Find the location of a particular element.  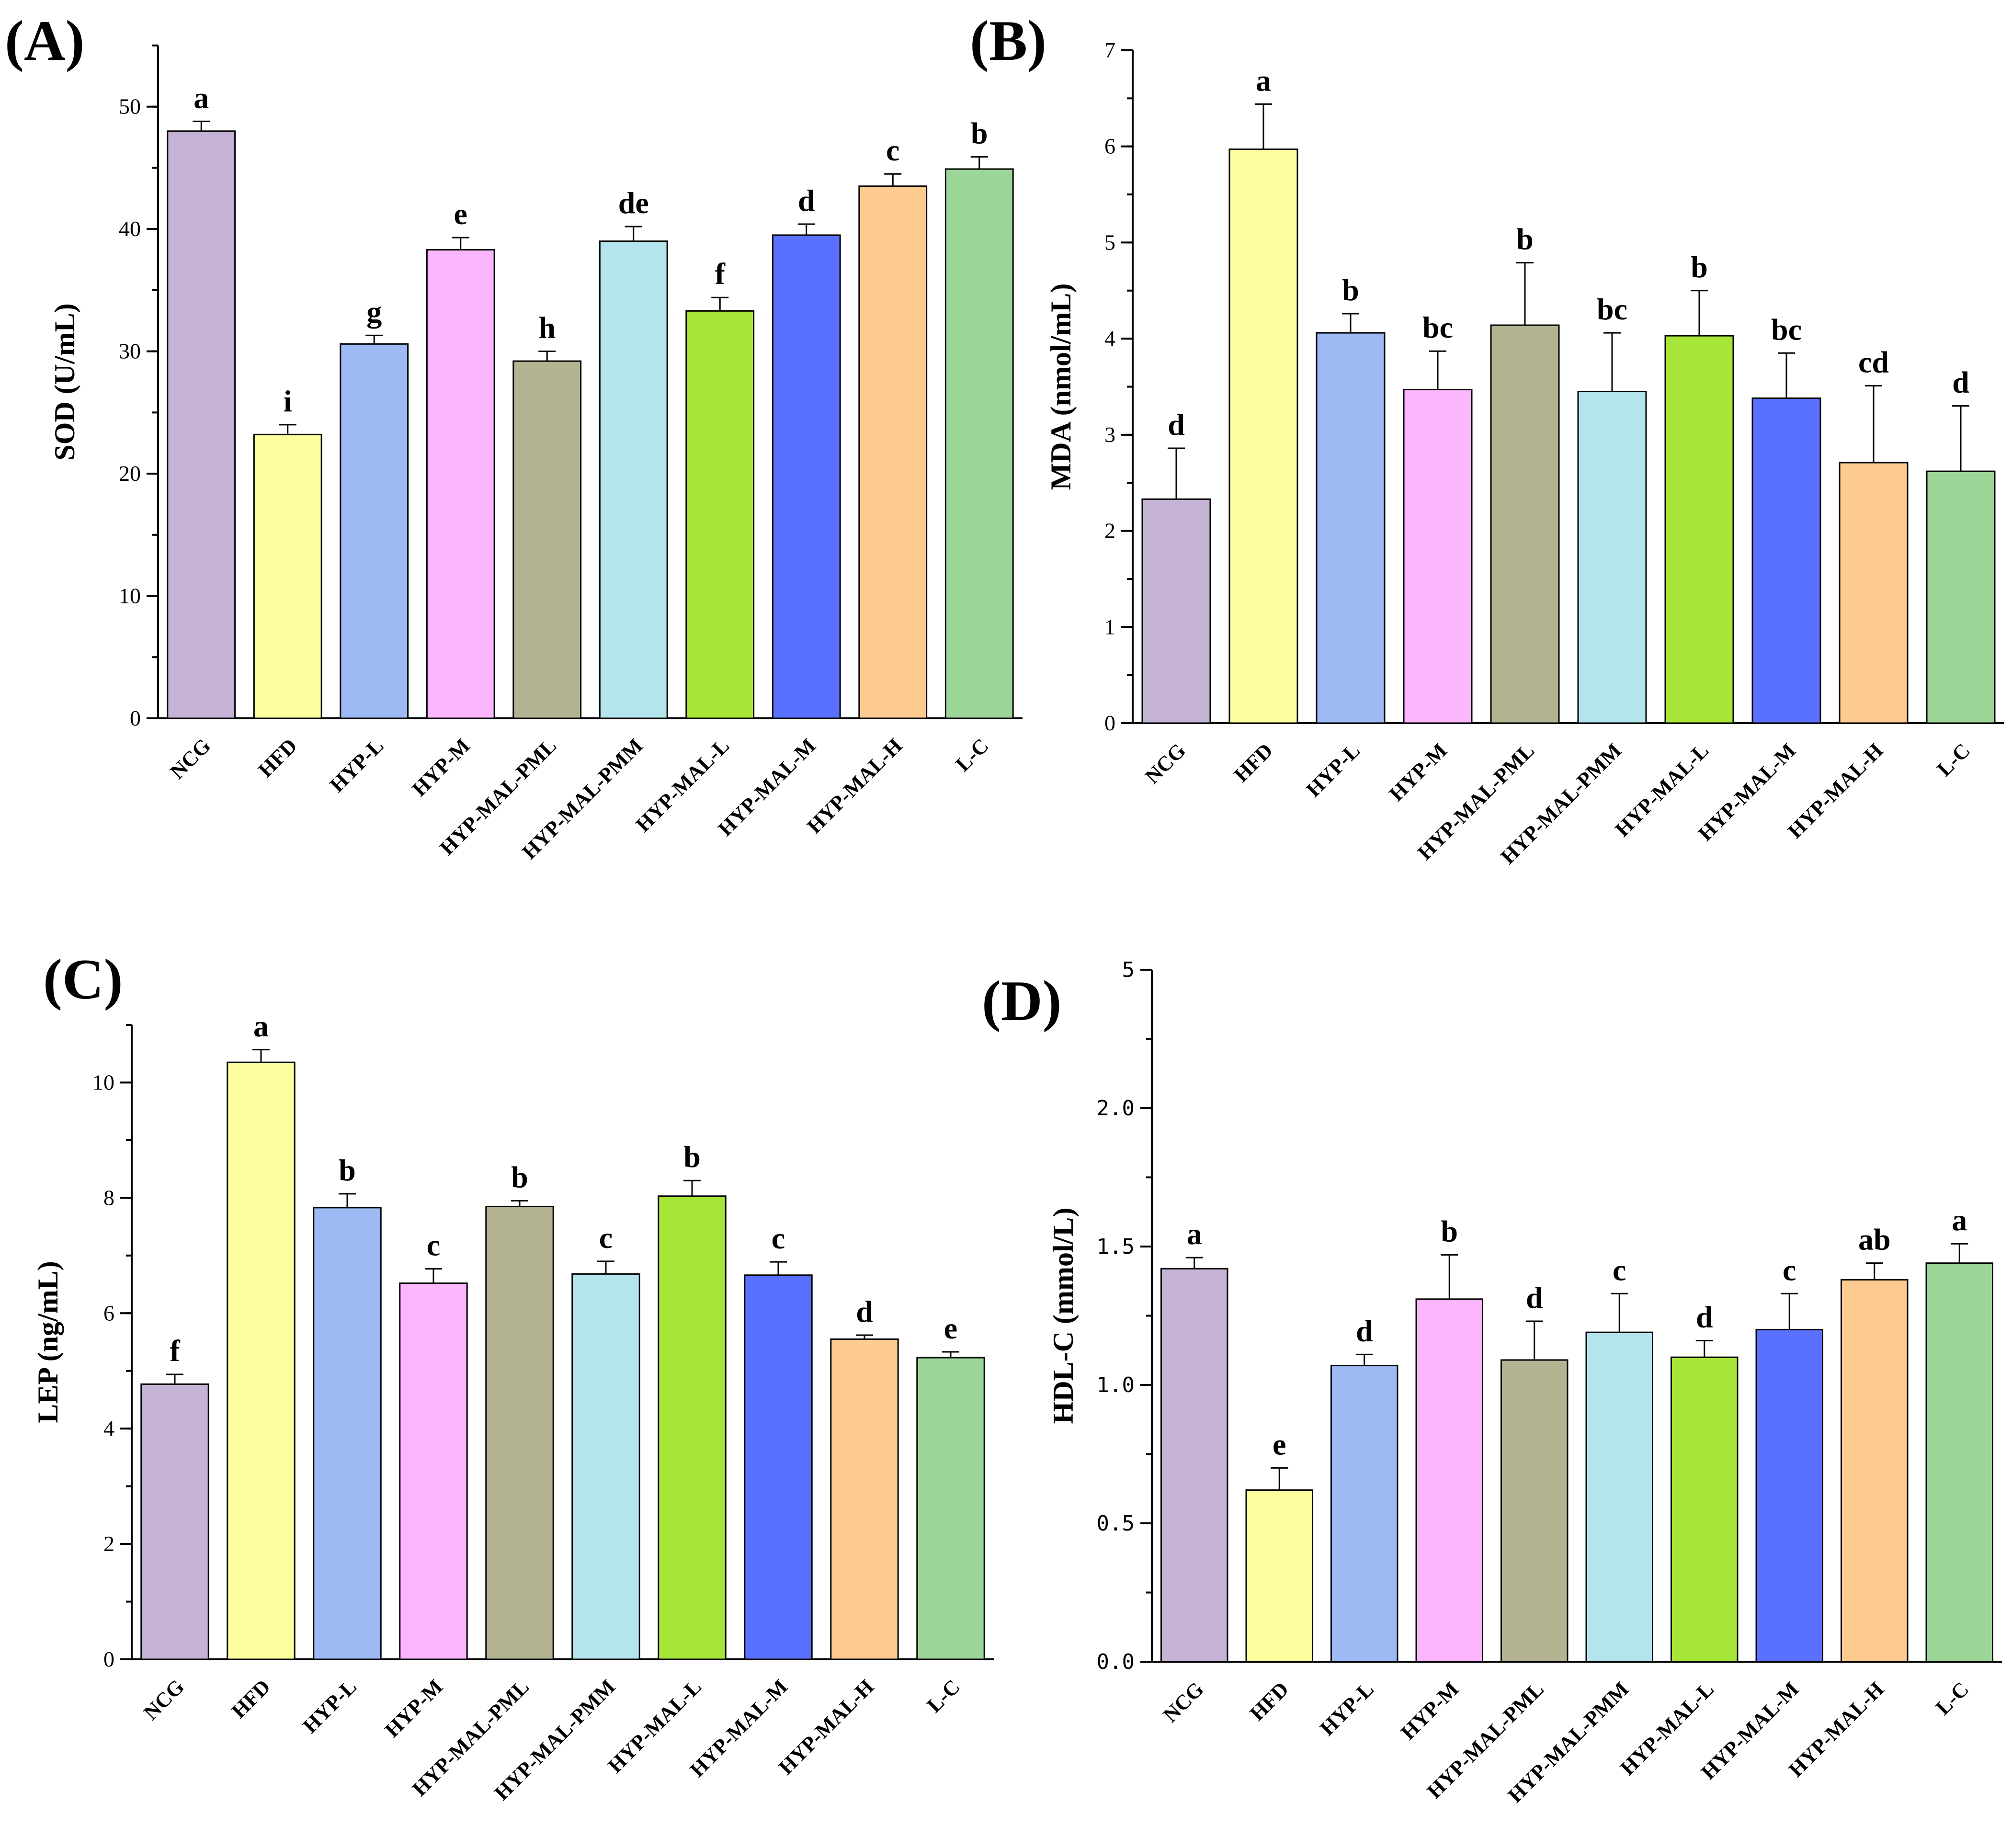

significance-letter: h is located at coordinates (547, 328).